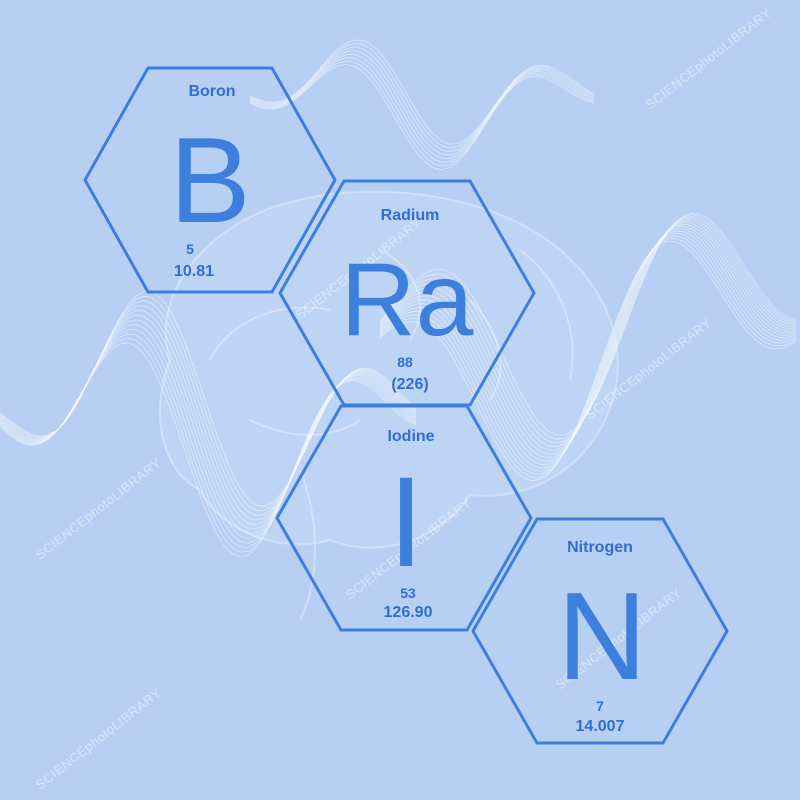  What do you see at coordinates (408, 593) in the screenshot?
I see `atomic-number: 53` at bounding box center [408, 593].